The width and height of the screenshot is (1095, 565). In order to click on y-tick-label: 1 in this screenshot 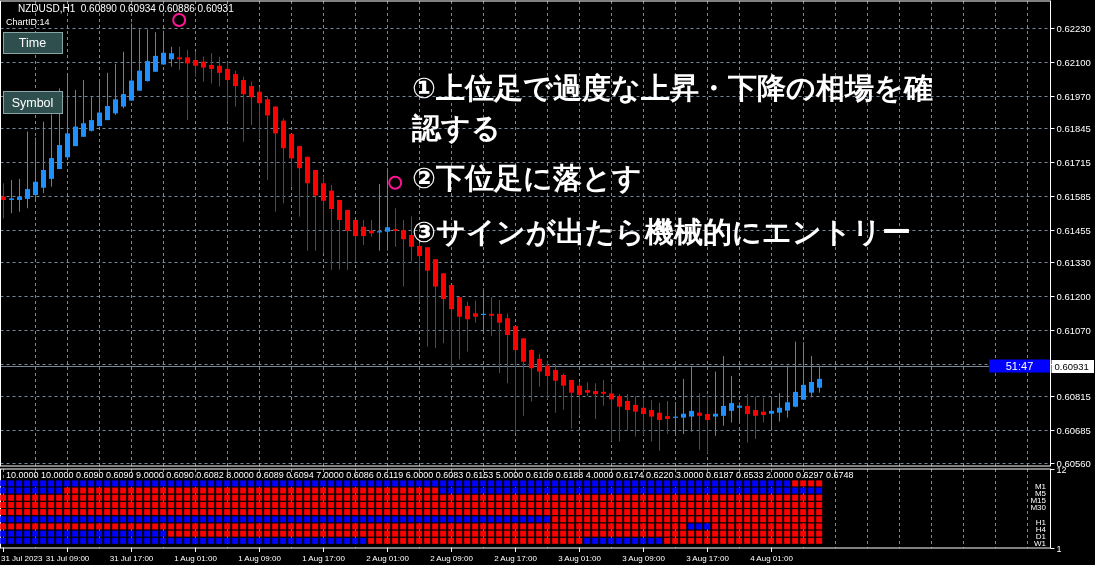, I will do `click(1059, 548)`.